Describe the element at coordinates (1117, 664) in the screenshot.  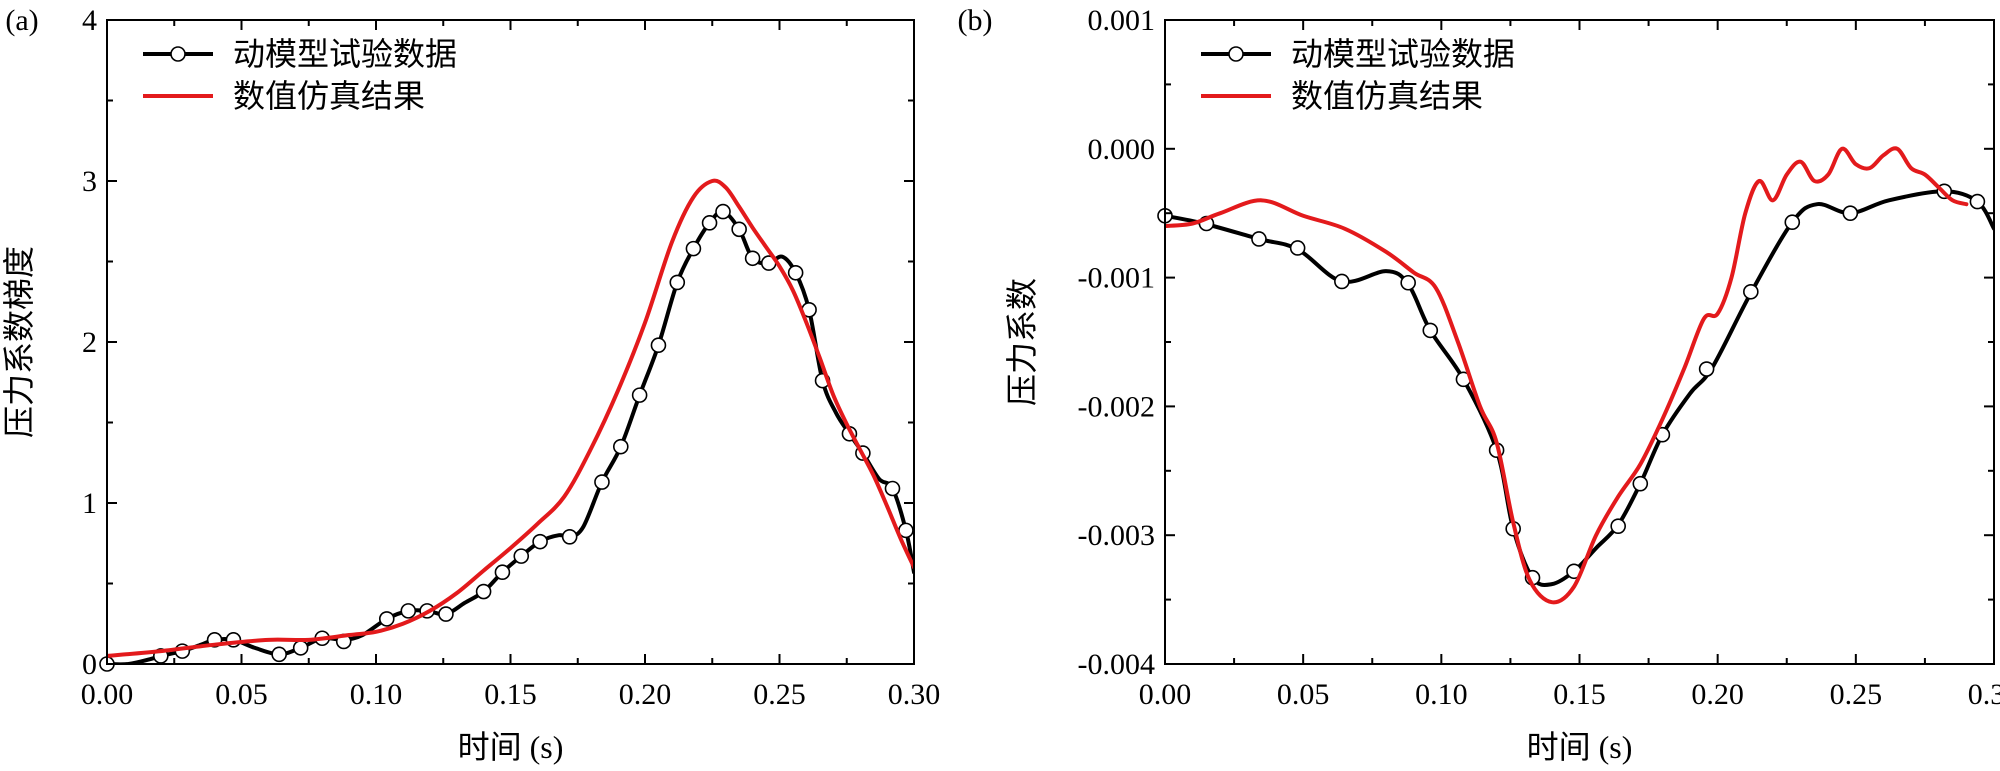
I see `y-tick-label: -0.004` at that location.